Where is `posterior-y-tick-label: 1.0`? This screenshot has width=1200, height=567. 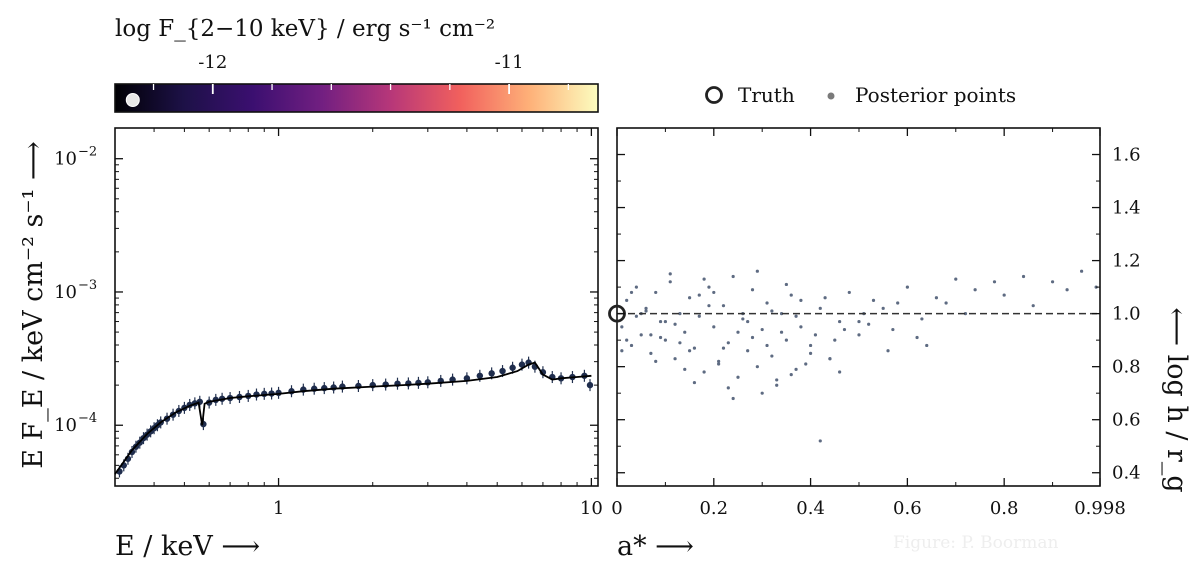 posterior-y-tick-label: 1.0 is located at coordinates (1126, 314).